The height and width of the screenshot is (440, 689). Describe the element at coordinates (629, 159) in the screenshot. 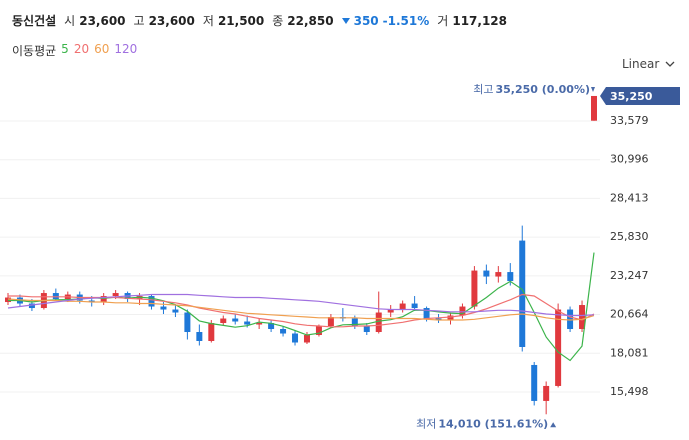

I see `y-tick-label: 30,996` at that location.